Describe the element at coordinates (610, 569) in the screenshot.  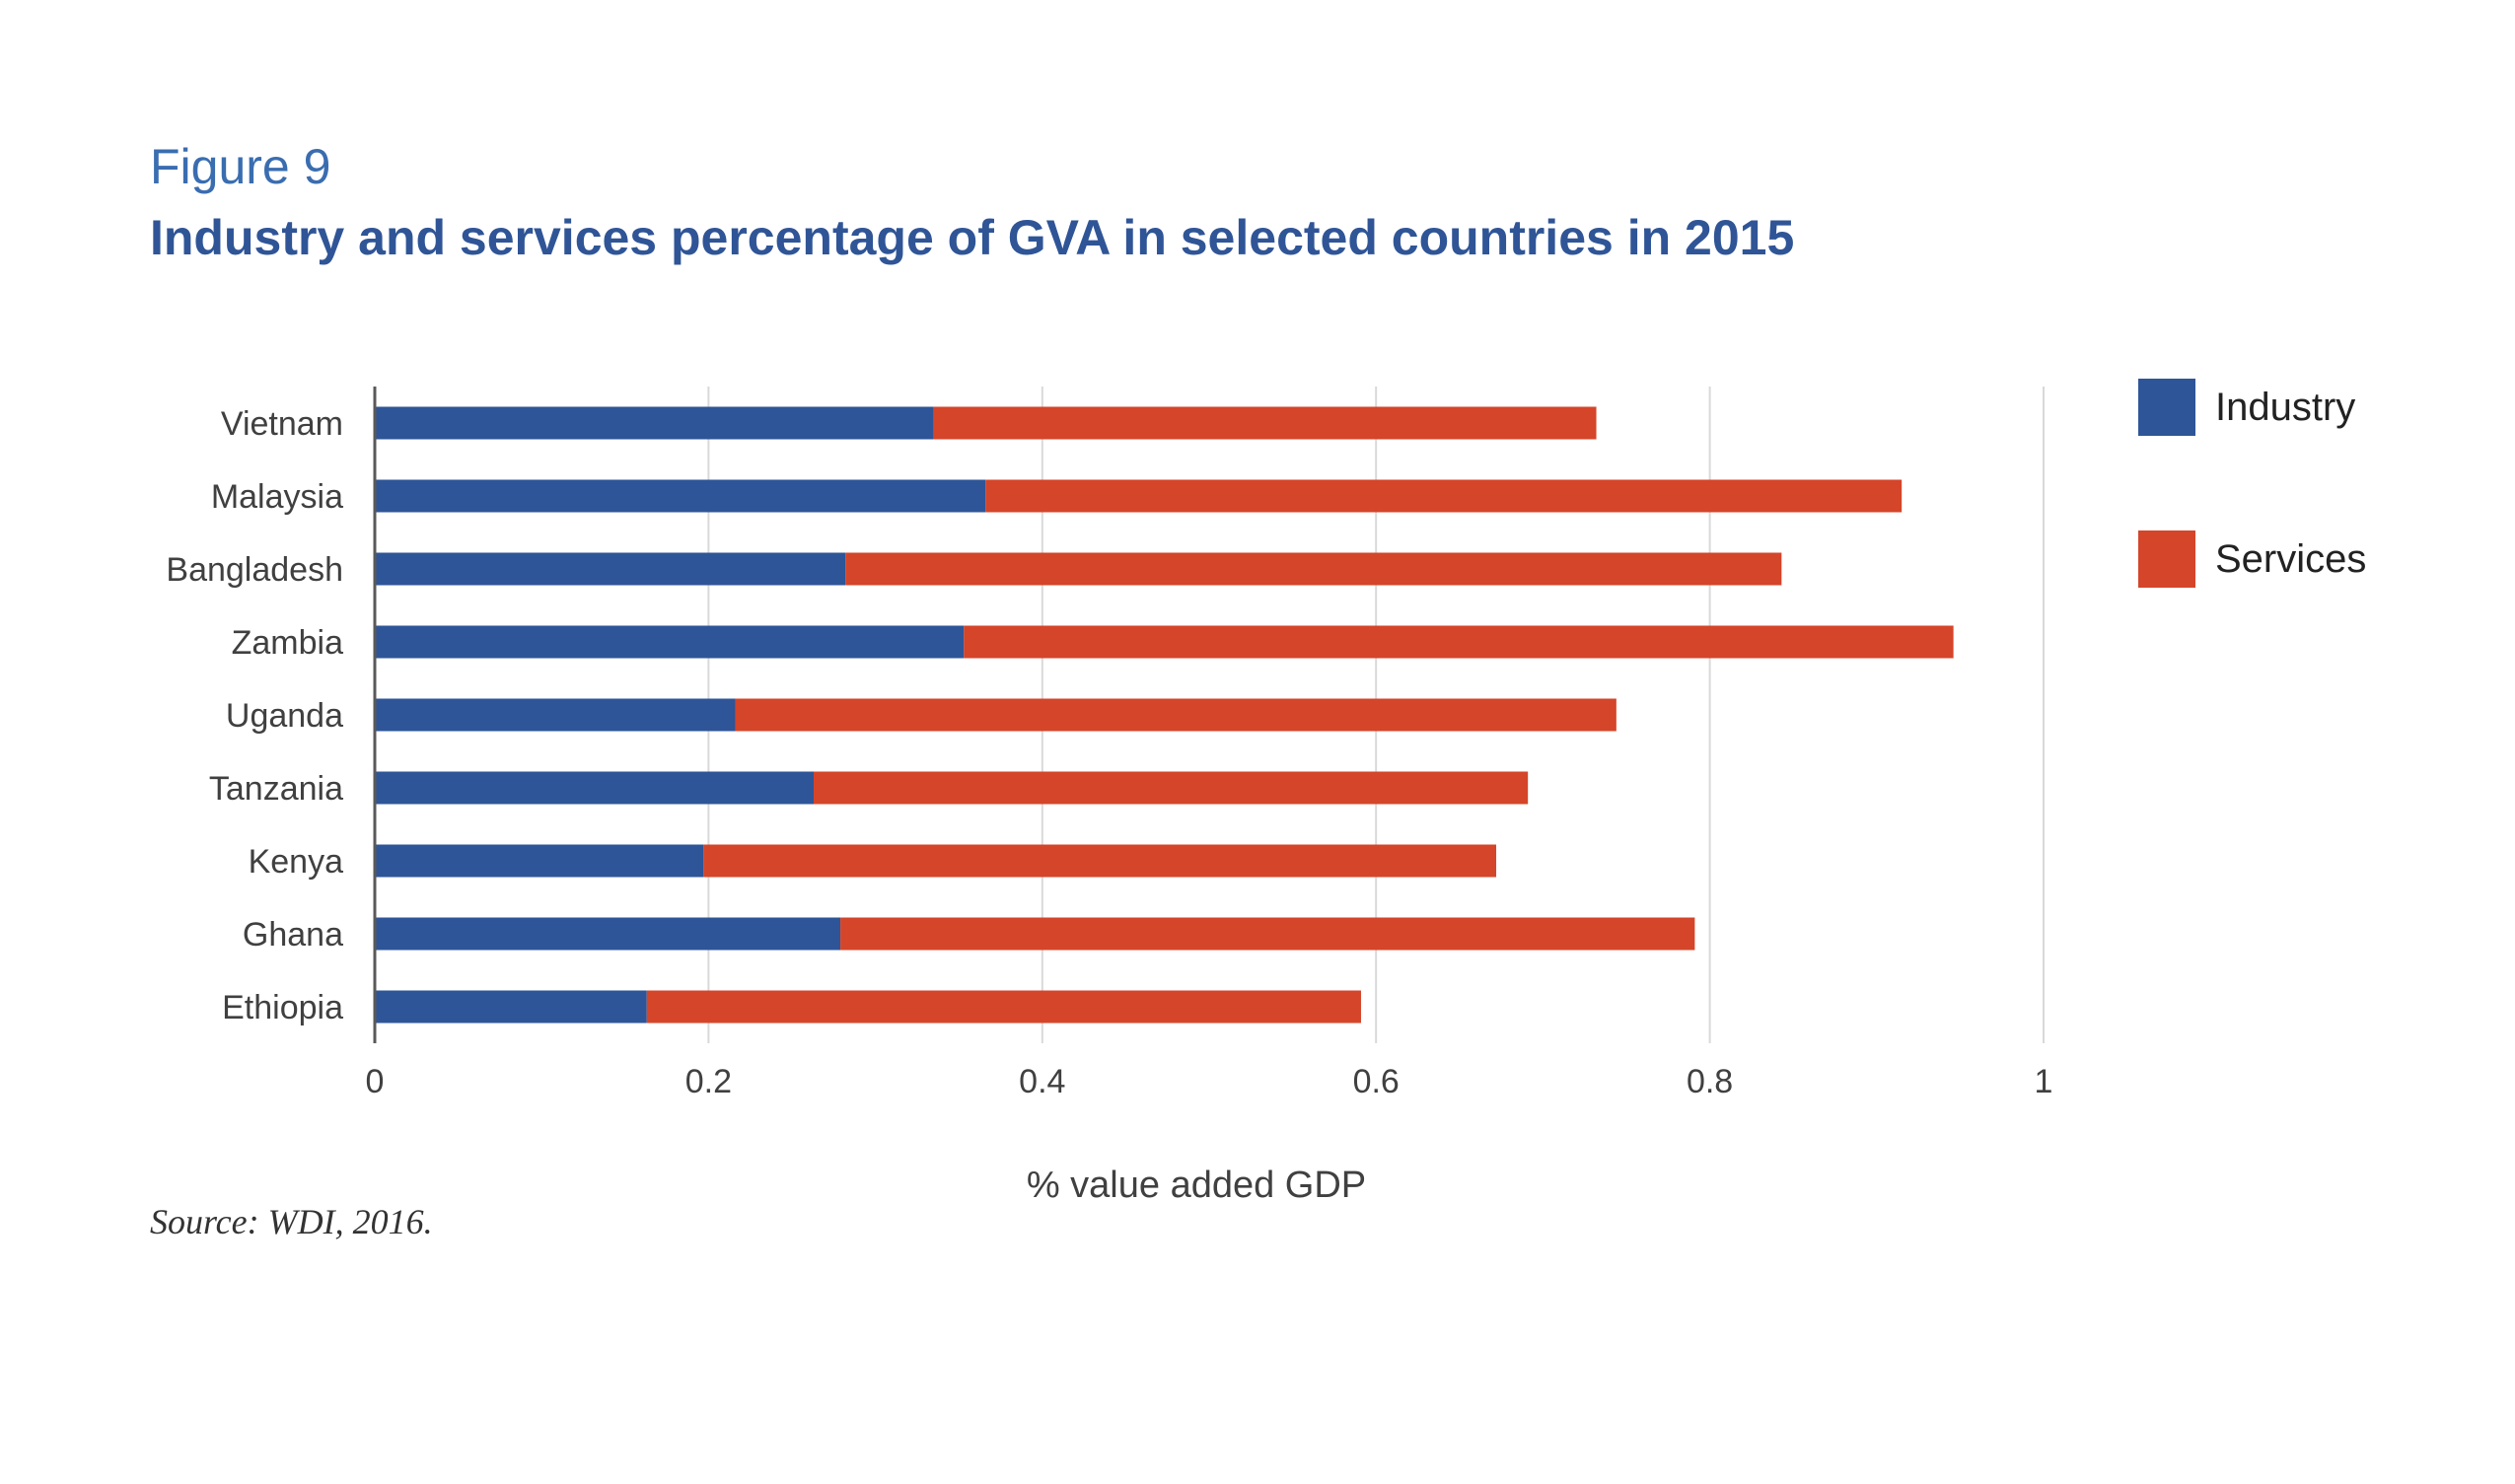
I see `industry-bar-bangladesh` at that location.